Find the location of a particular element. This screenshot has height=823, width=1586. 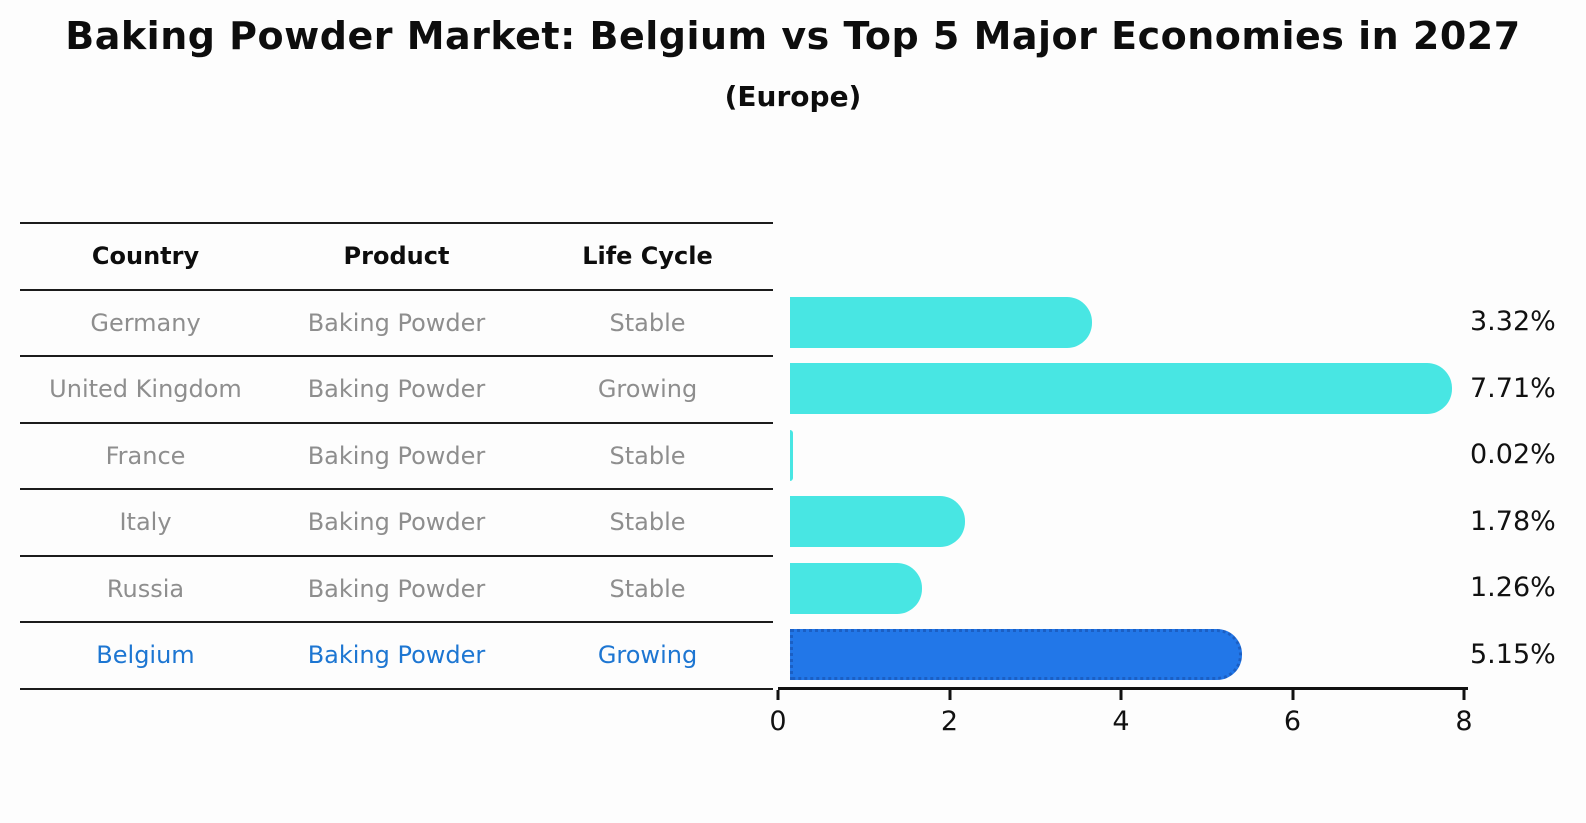

bar-belgium is located at coordinates (1016, 654).